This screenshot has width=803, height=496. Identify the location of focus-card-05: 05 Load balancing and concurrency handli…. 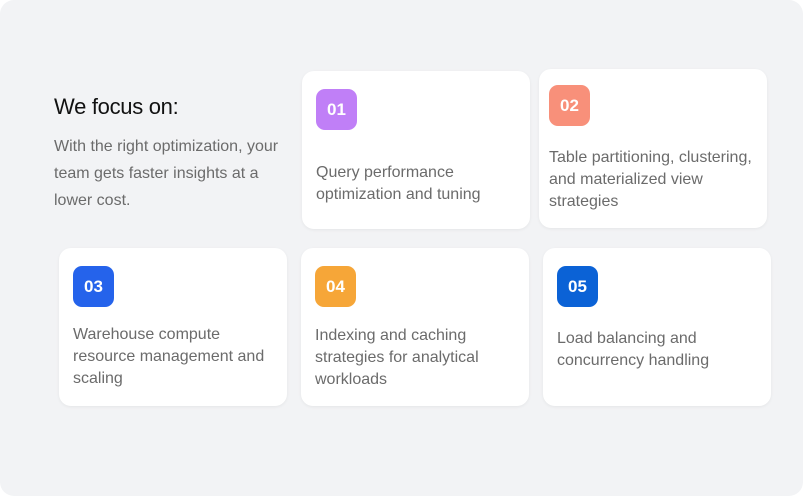
(657, 327).